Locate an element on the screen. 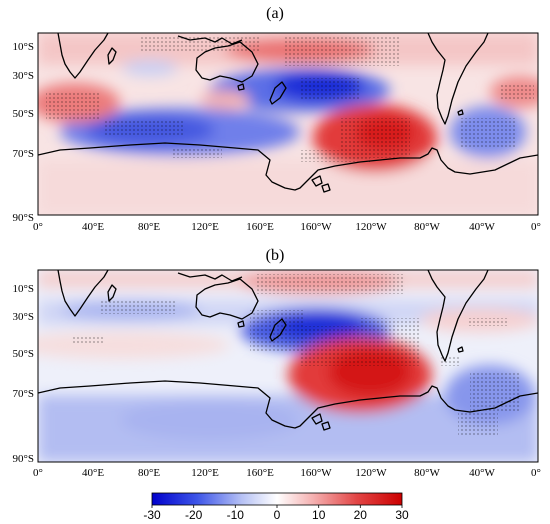  colorbar-ticks is located at coordinates (277, 506).